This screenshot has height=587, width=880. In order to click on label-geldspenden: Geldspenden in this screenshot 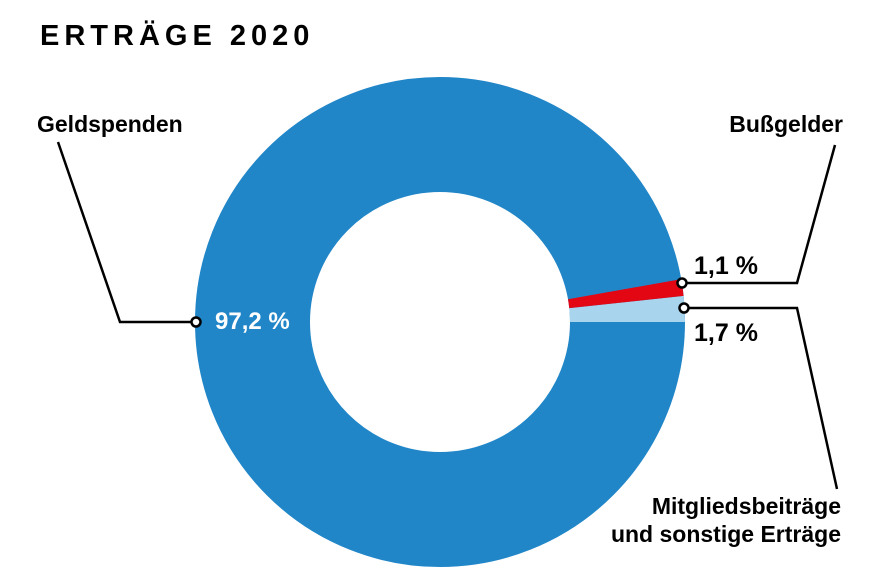, I will do `click(110, 124)`.